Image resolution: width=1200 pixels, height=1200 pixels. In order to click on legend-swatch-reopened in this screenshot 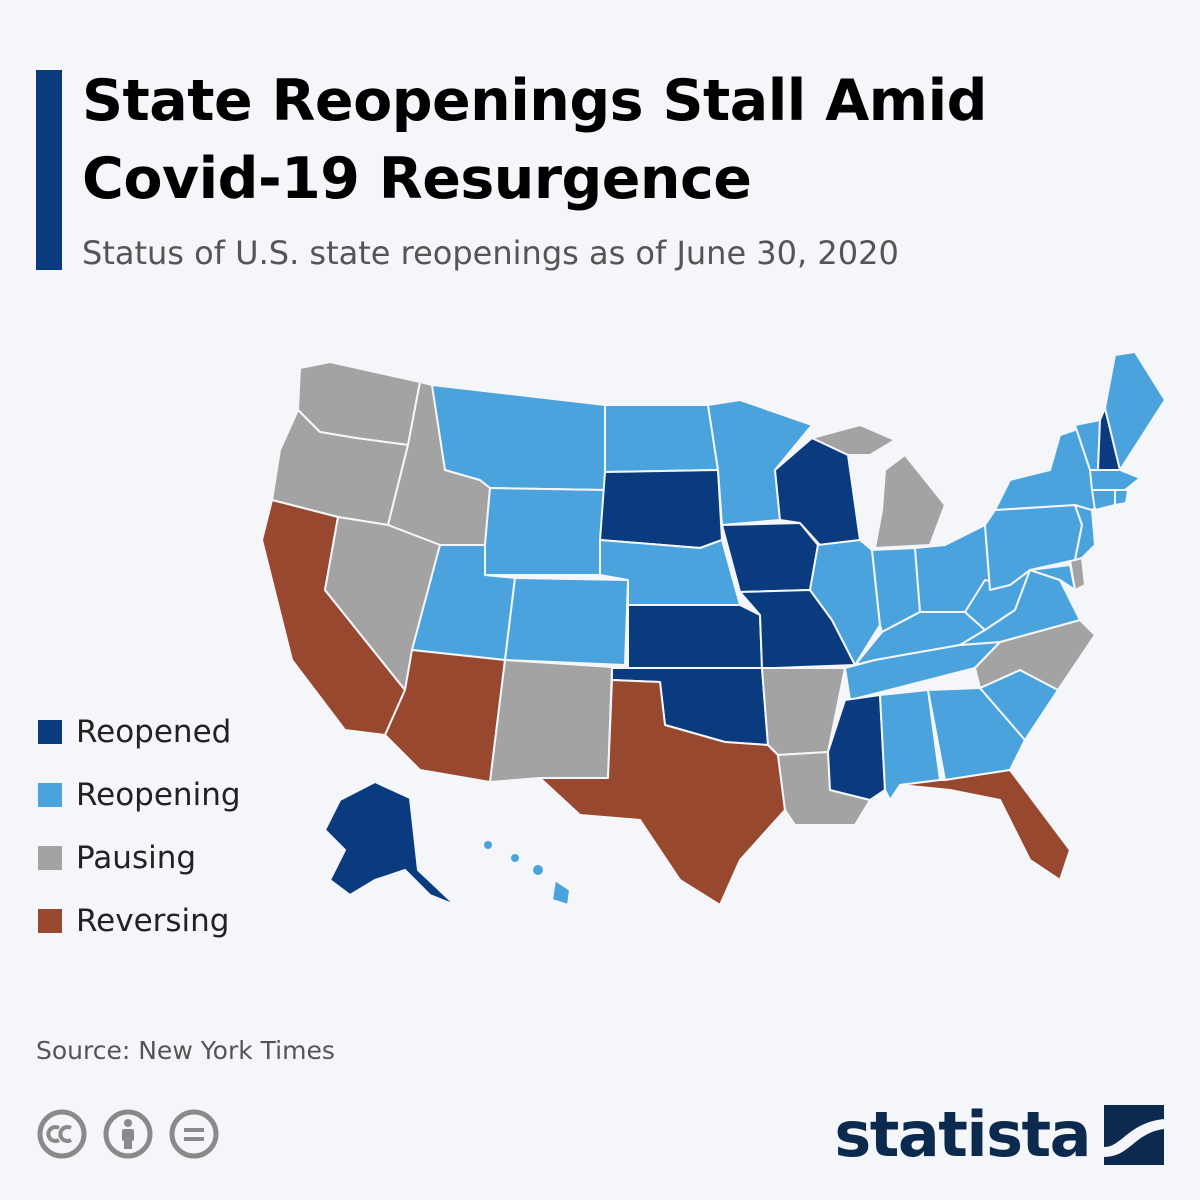, I will do `click(50, 731)`.